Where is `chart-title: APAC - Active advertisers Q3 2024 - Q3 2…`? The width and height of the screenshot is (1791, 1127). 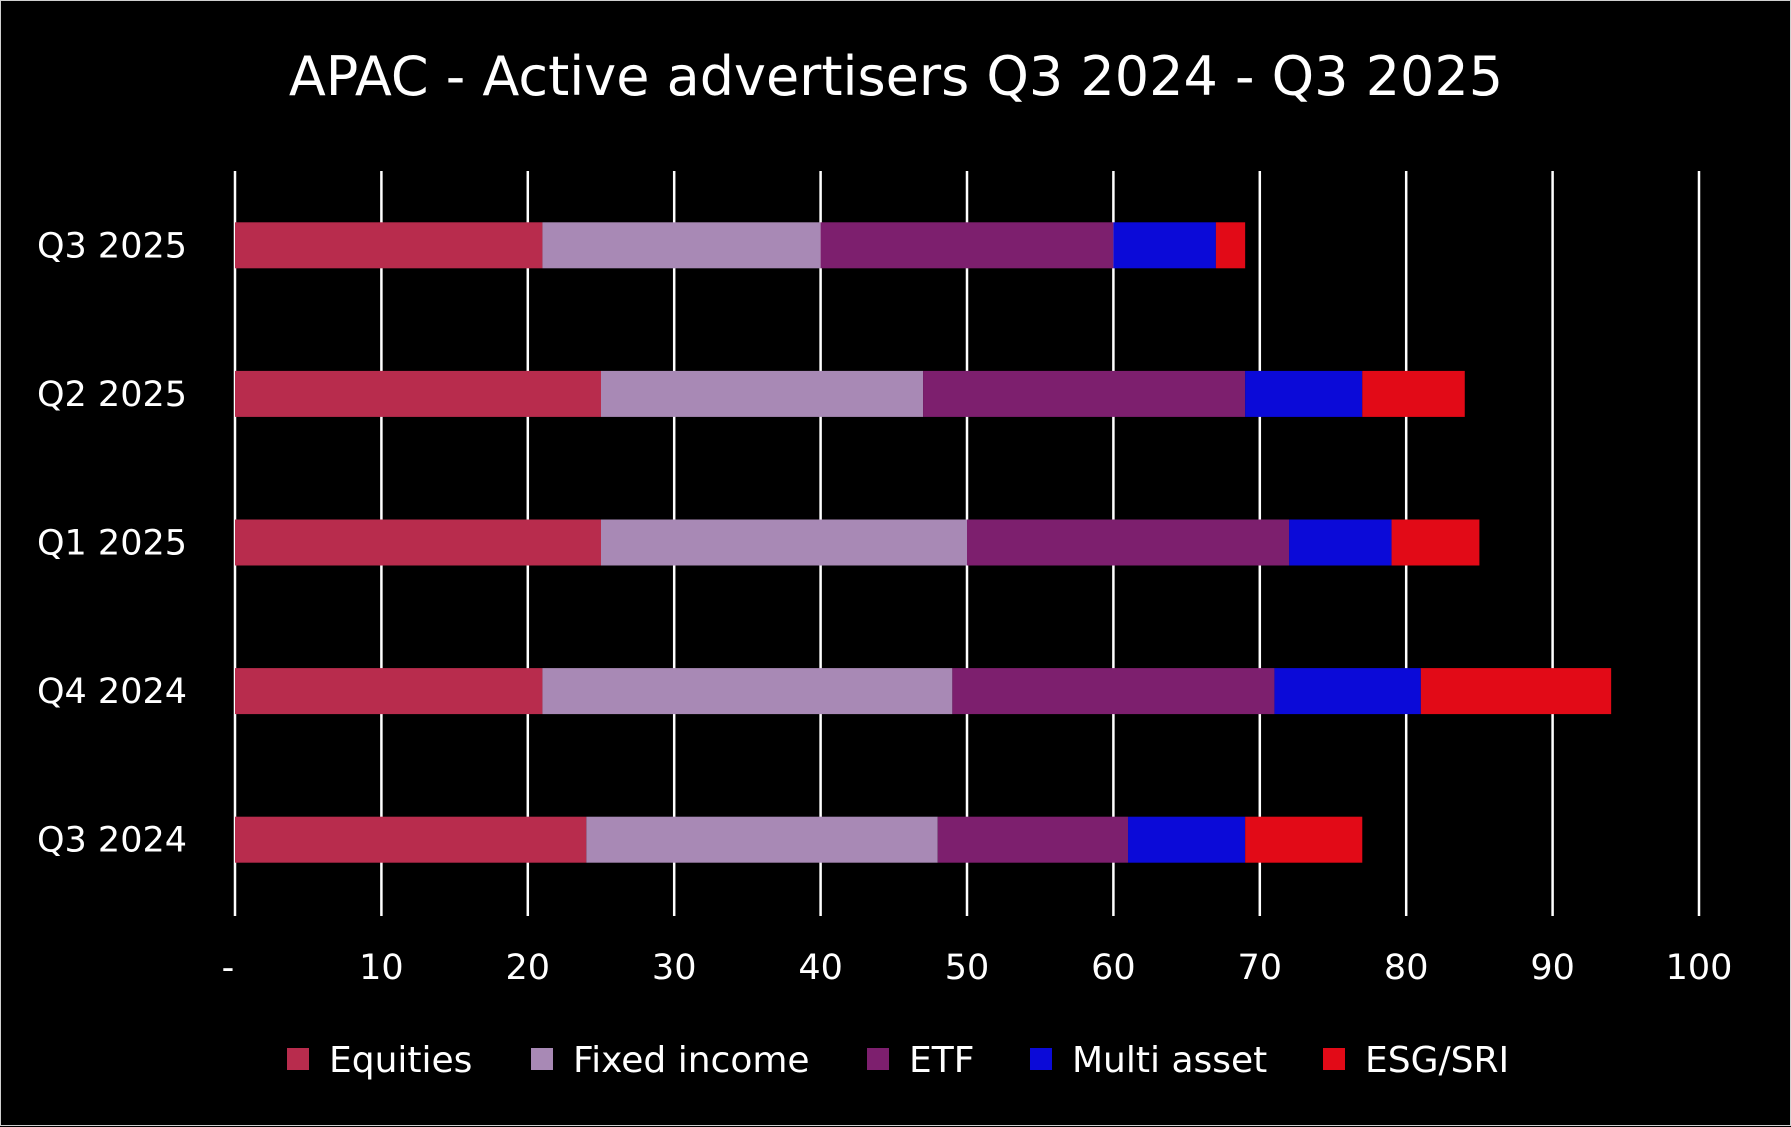 chart-title: APAC - Active advertisers Q3 2024 - Q3 2… is located at coordinates (896, 76).